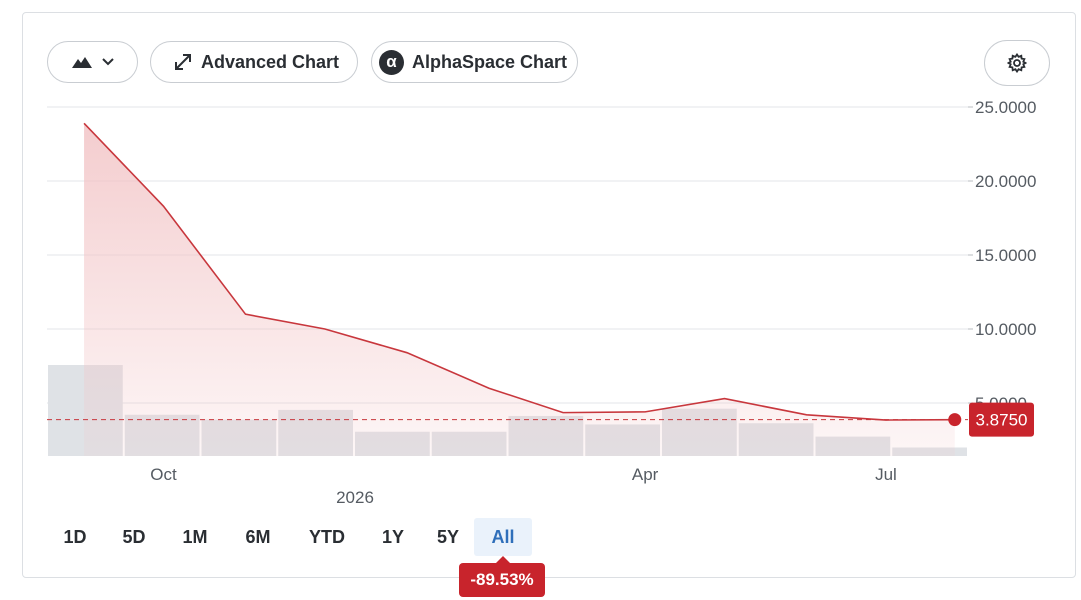  I want to click on last-price-label: 3.8750, so click(1002, 420).